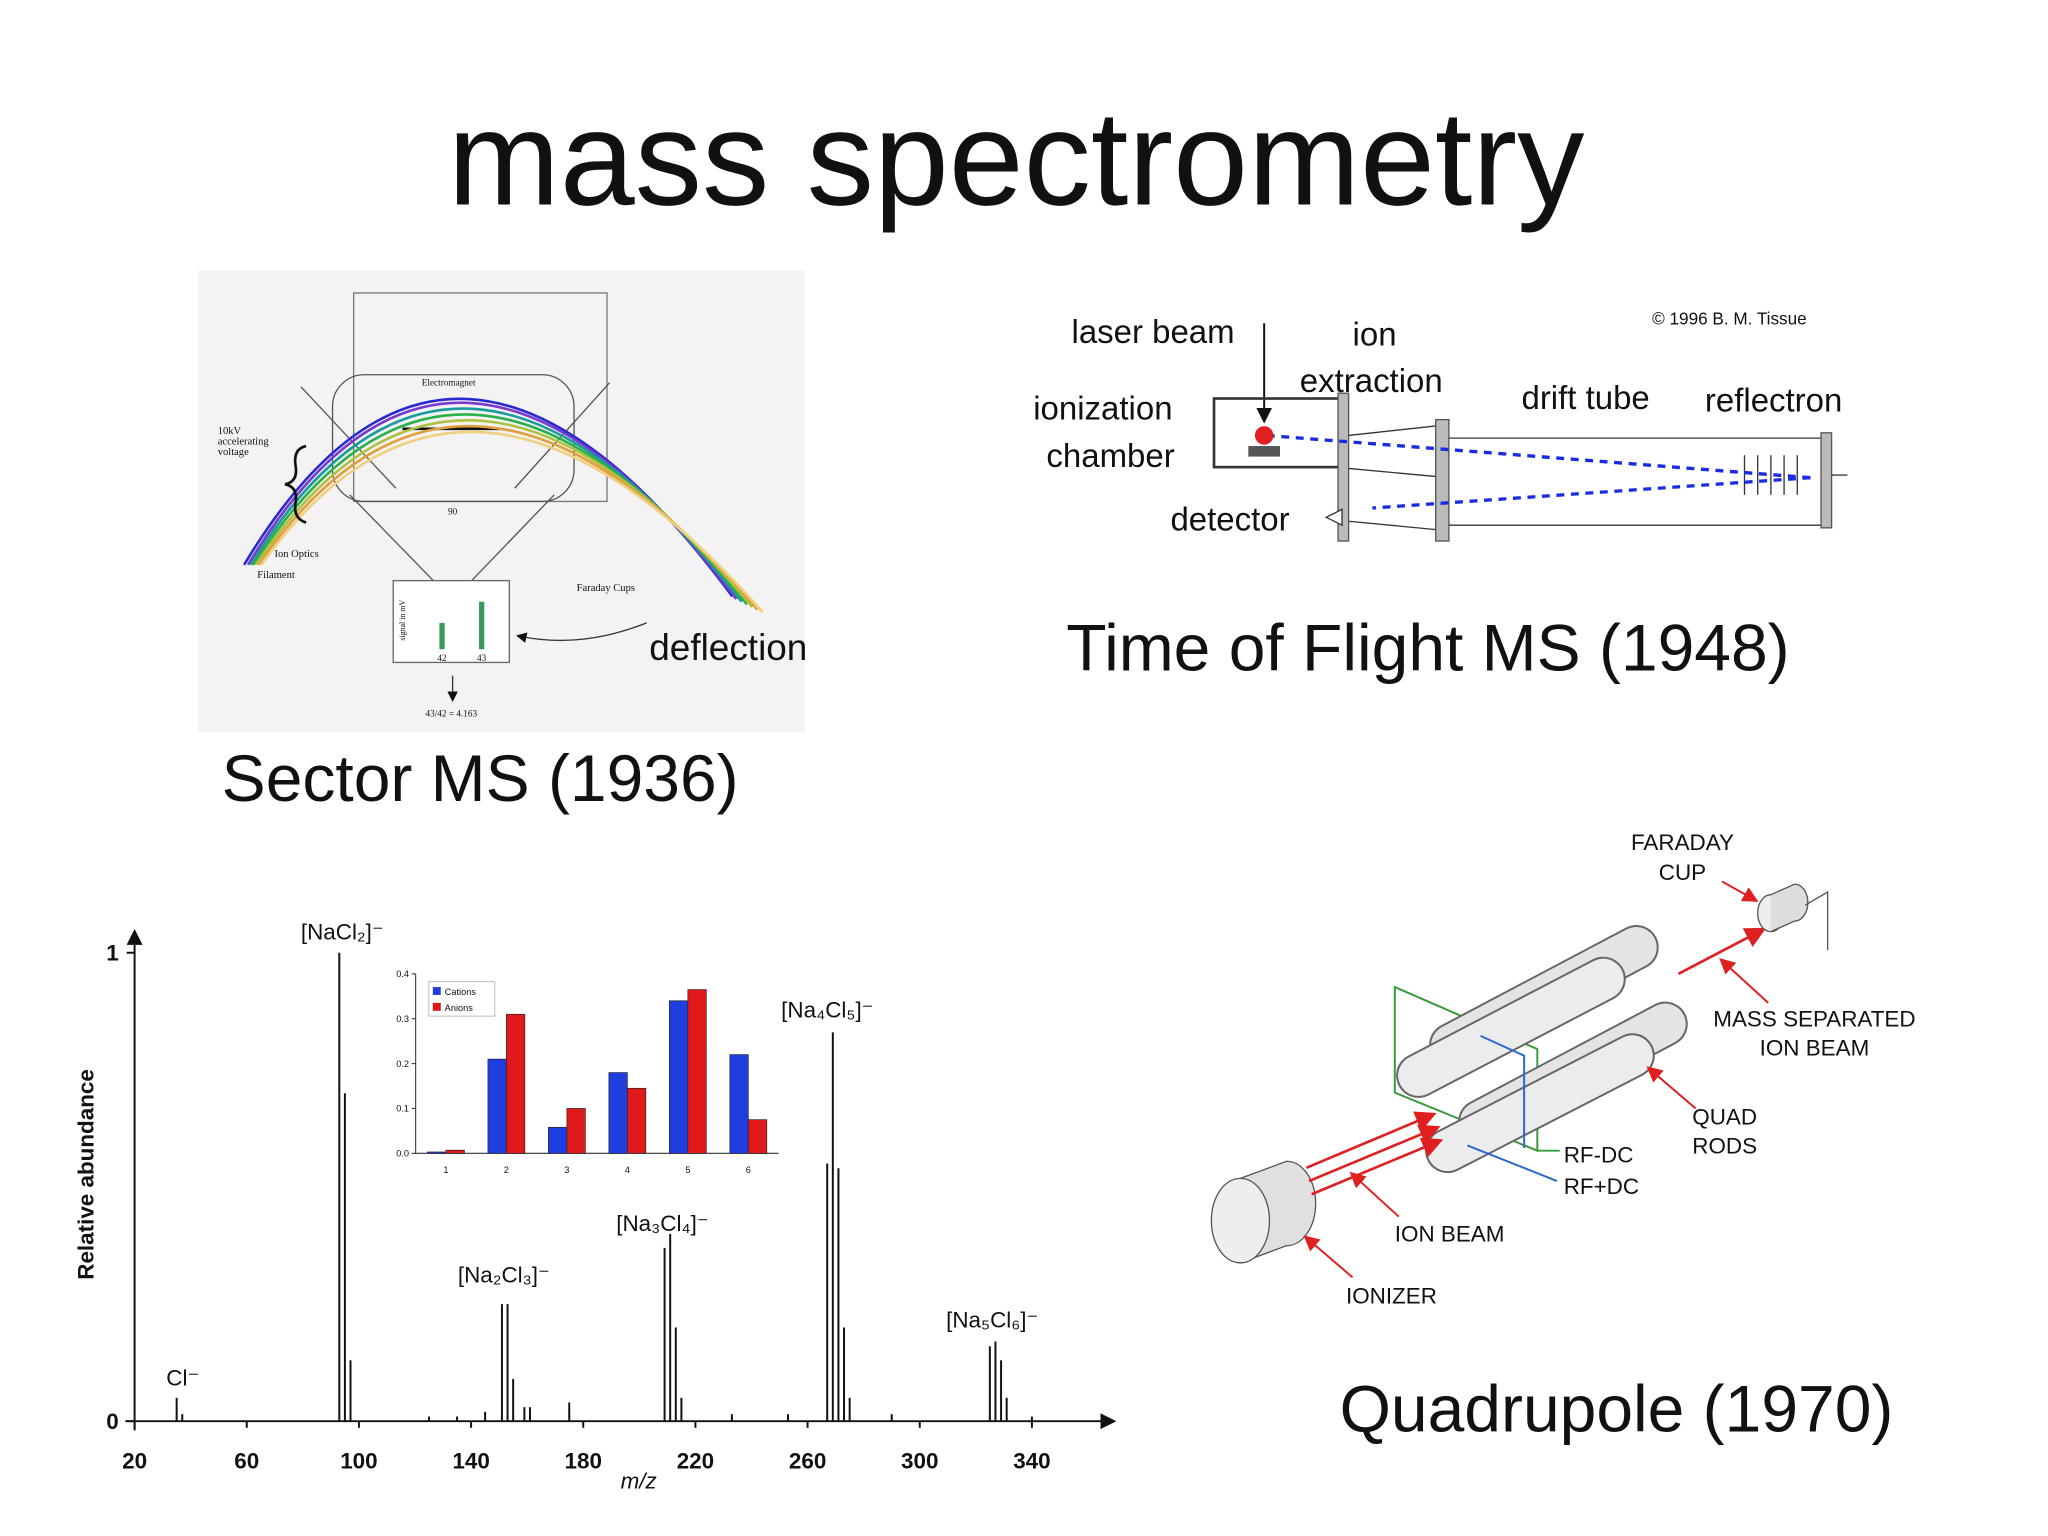 The height and width of the screenshot is (1536, 2048). I want to click on inset-chart: 0.0 0.1 0.2 0.3 0.4 1 2 3 4 5 6 Cations Anions, so click(587, 1072).